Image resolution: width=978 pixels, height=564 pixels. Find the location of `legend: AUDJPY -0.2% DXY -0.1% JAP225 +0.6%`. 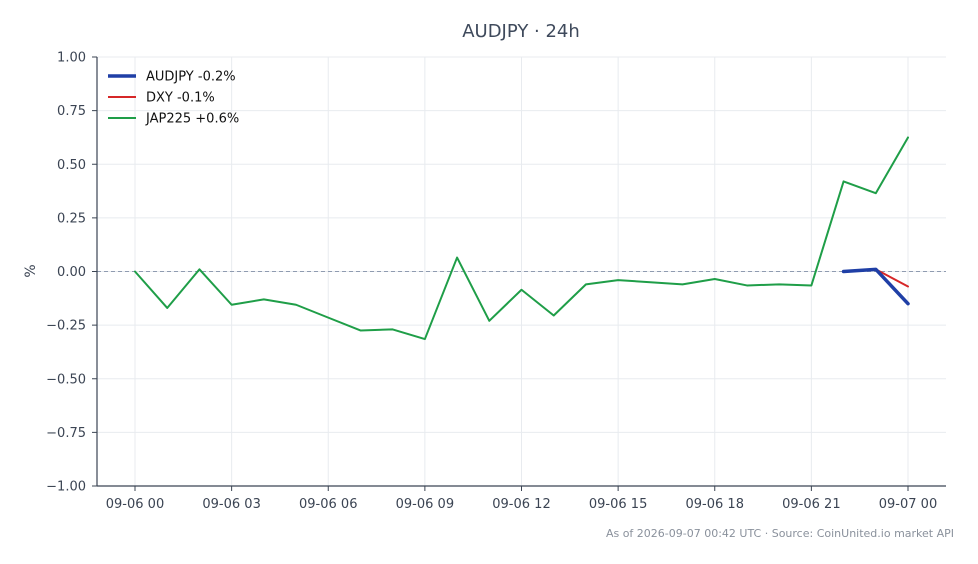

legend: AUDJPY -0.2% DXY -0.1% JAP225 +0.6% is located at coordinates (173, 98).